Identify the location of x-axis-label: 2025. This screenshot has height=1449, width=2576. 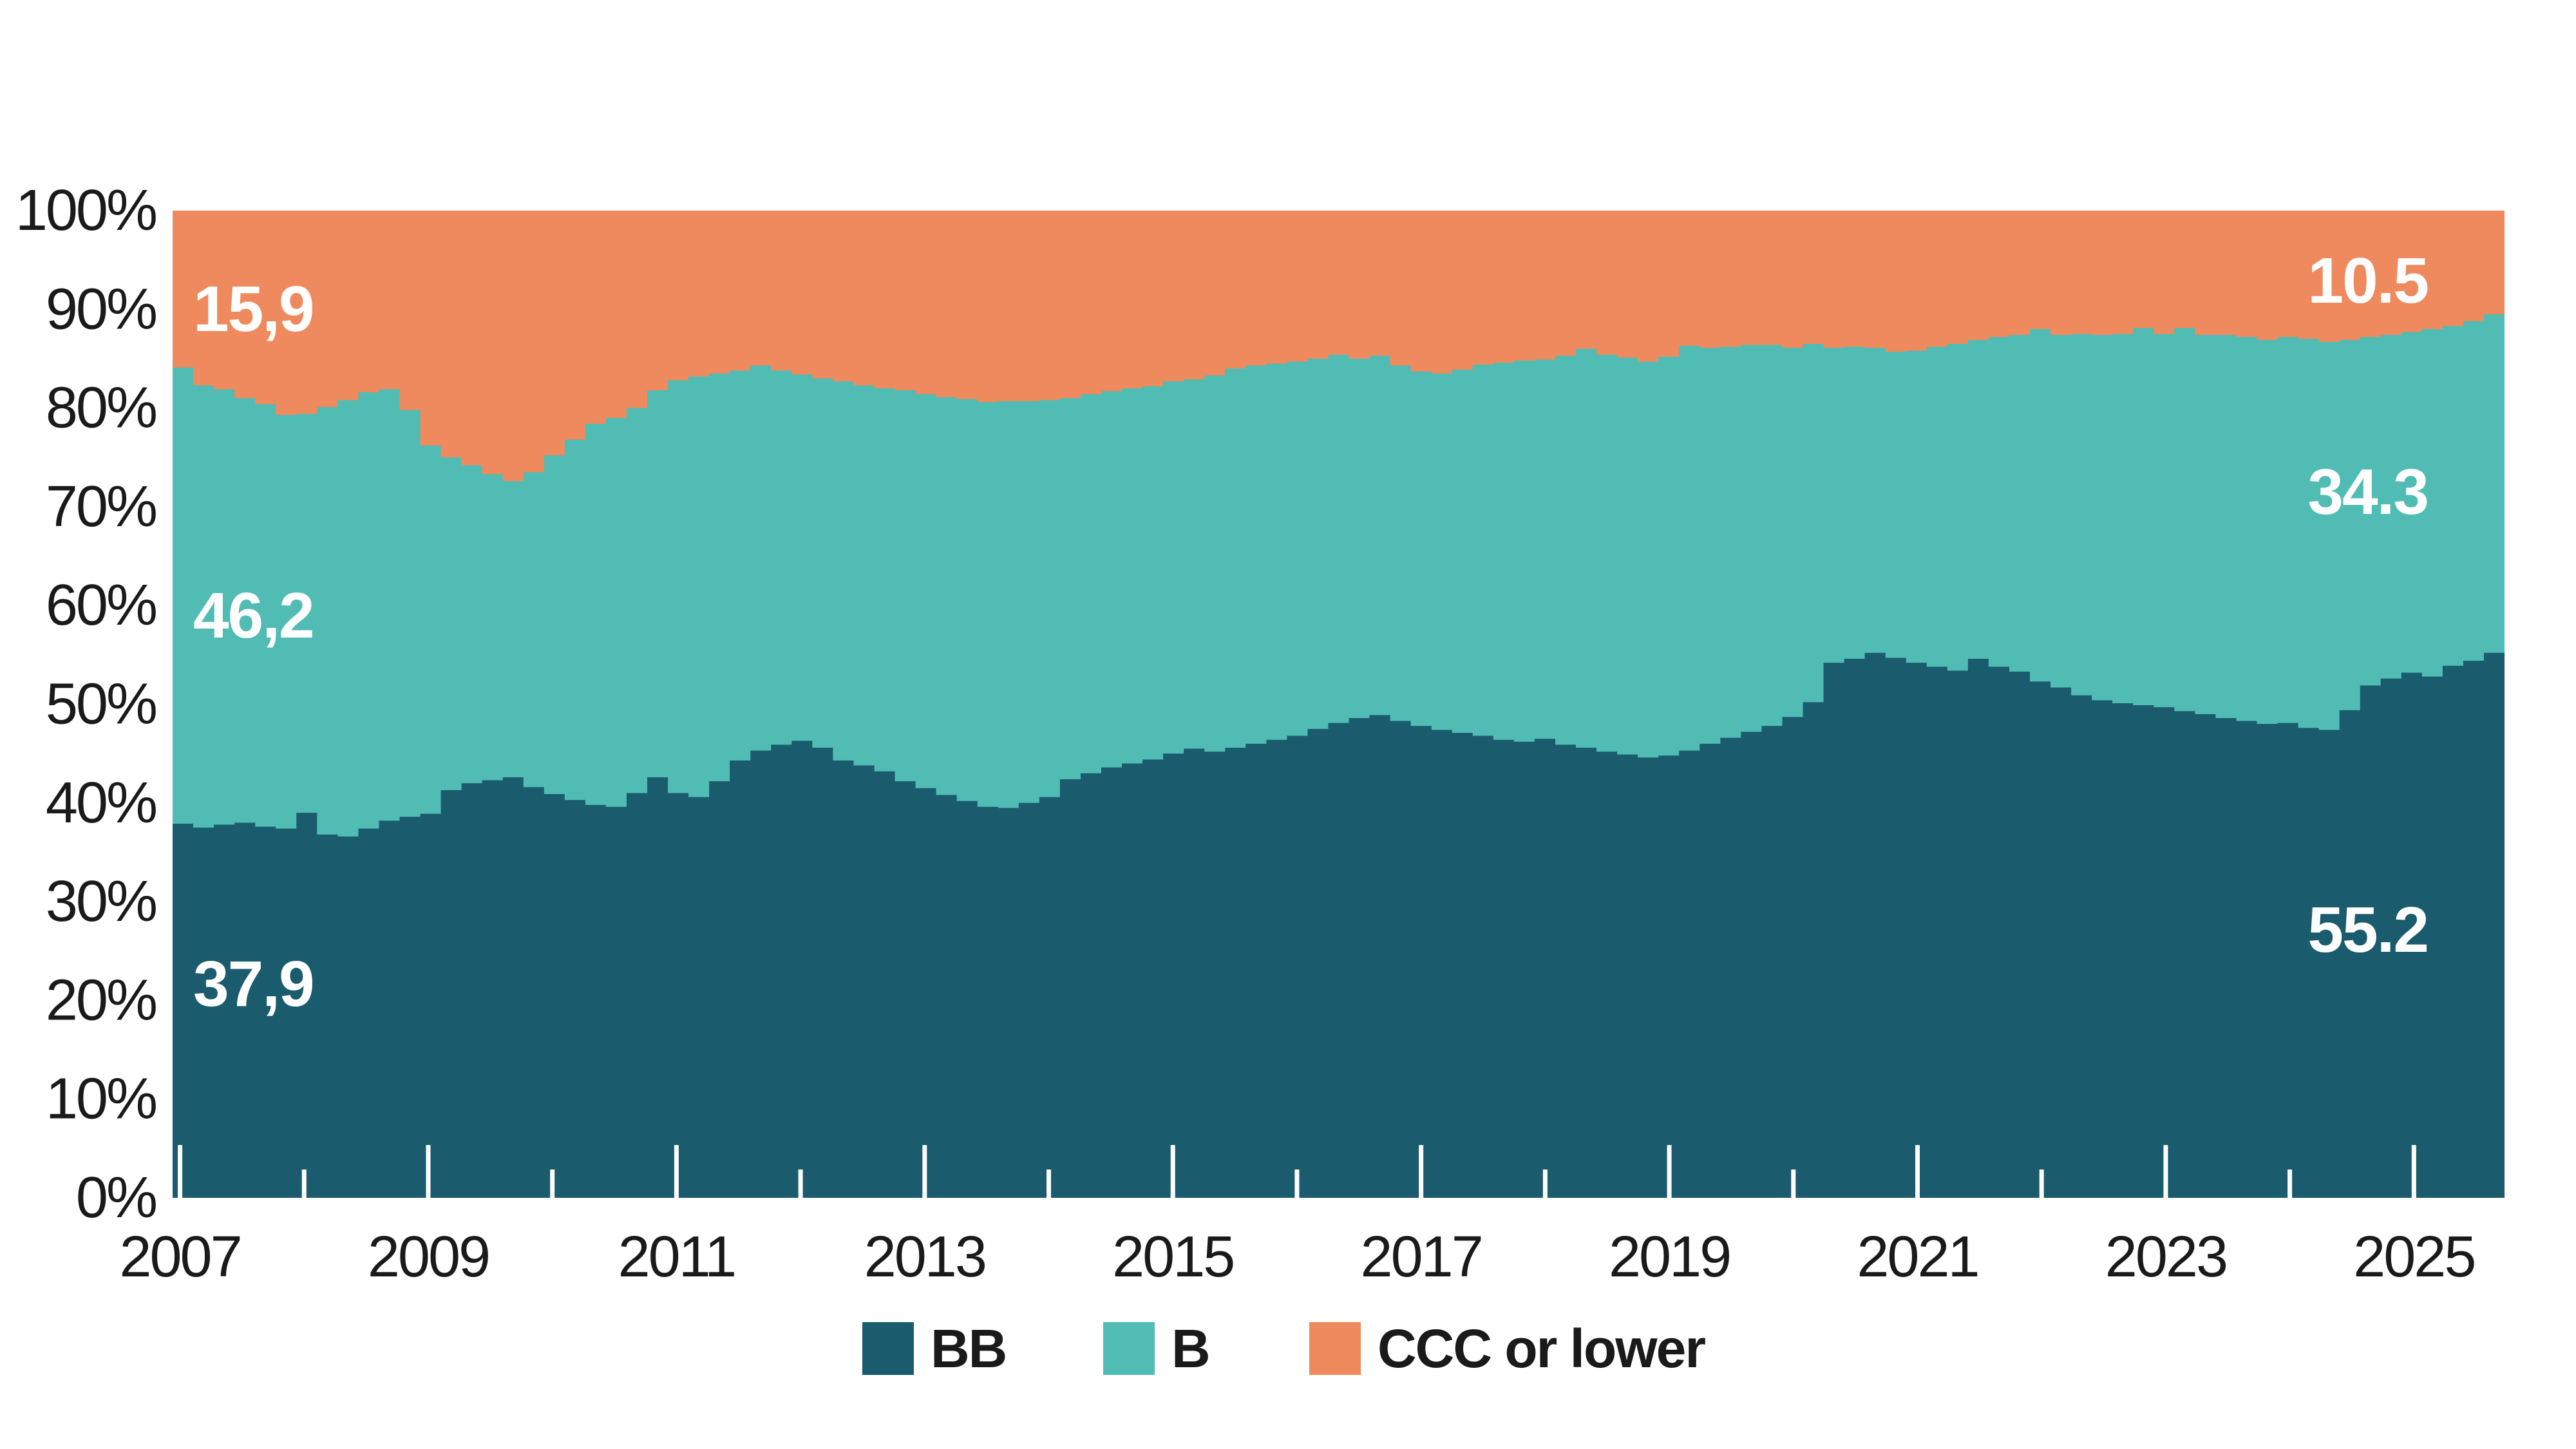
(2413, 1257).